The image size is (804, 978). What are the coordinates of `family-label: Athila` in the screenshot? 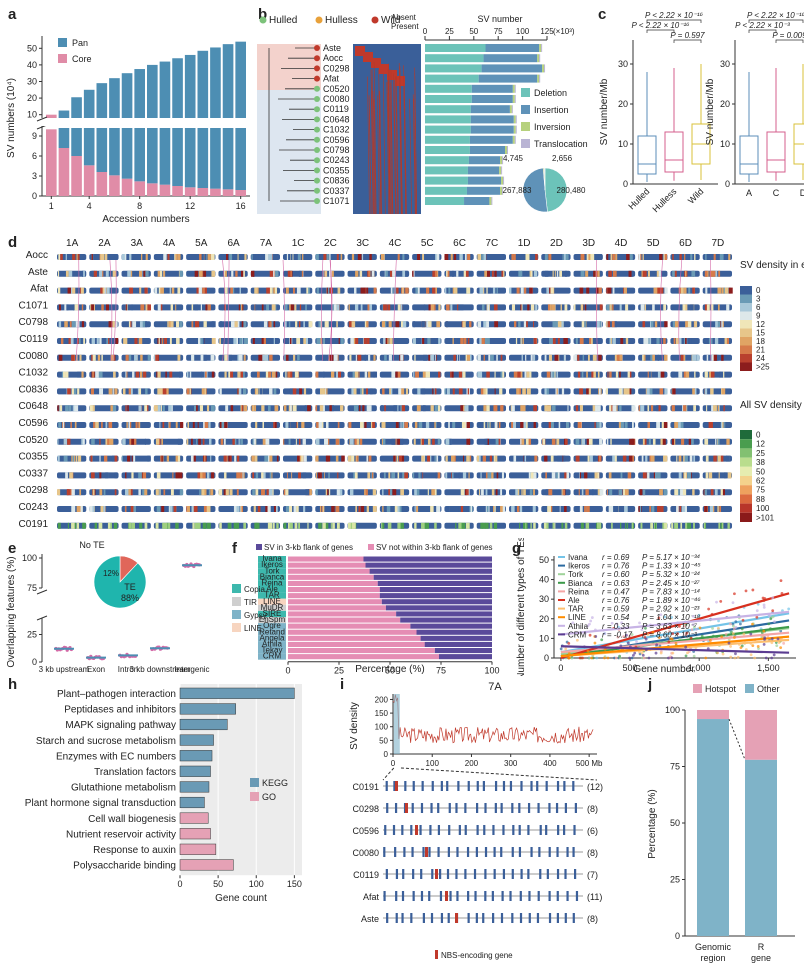 It's located at (272, 644).